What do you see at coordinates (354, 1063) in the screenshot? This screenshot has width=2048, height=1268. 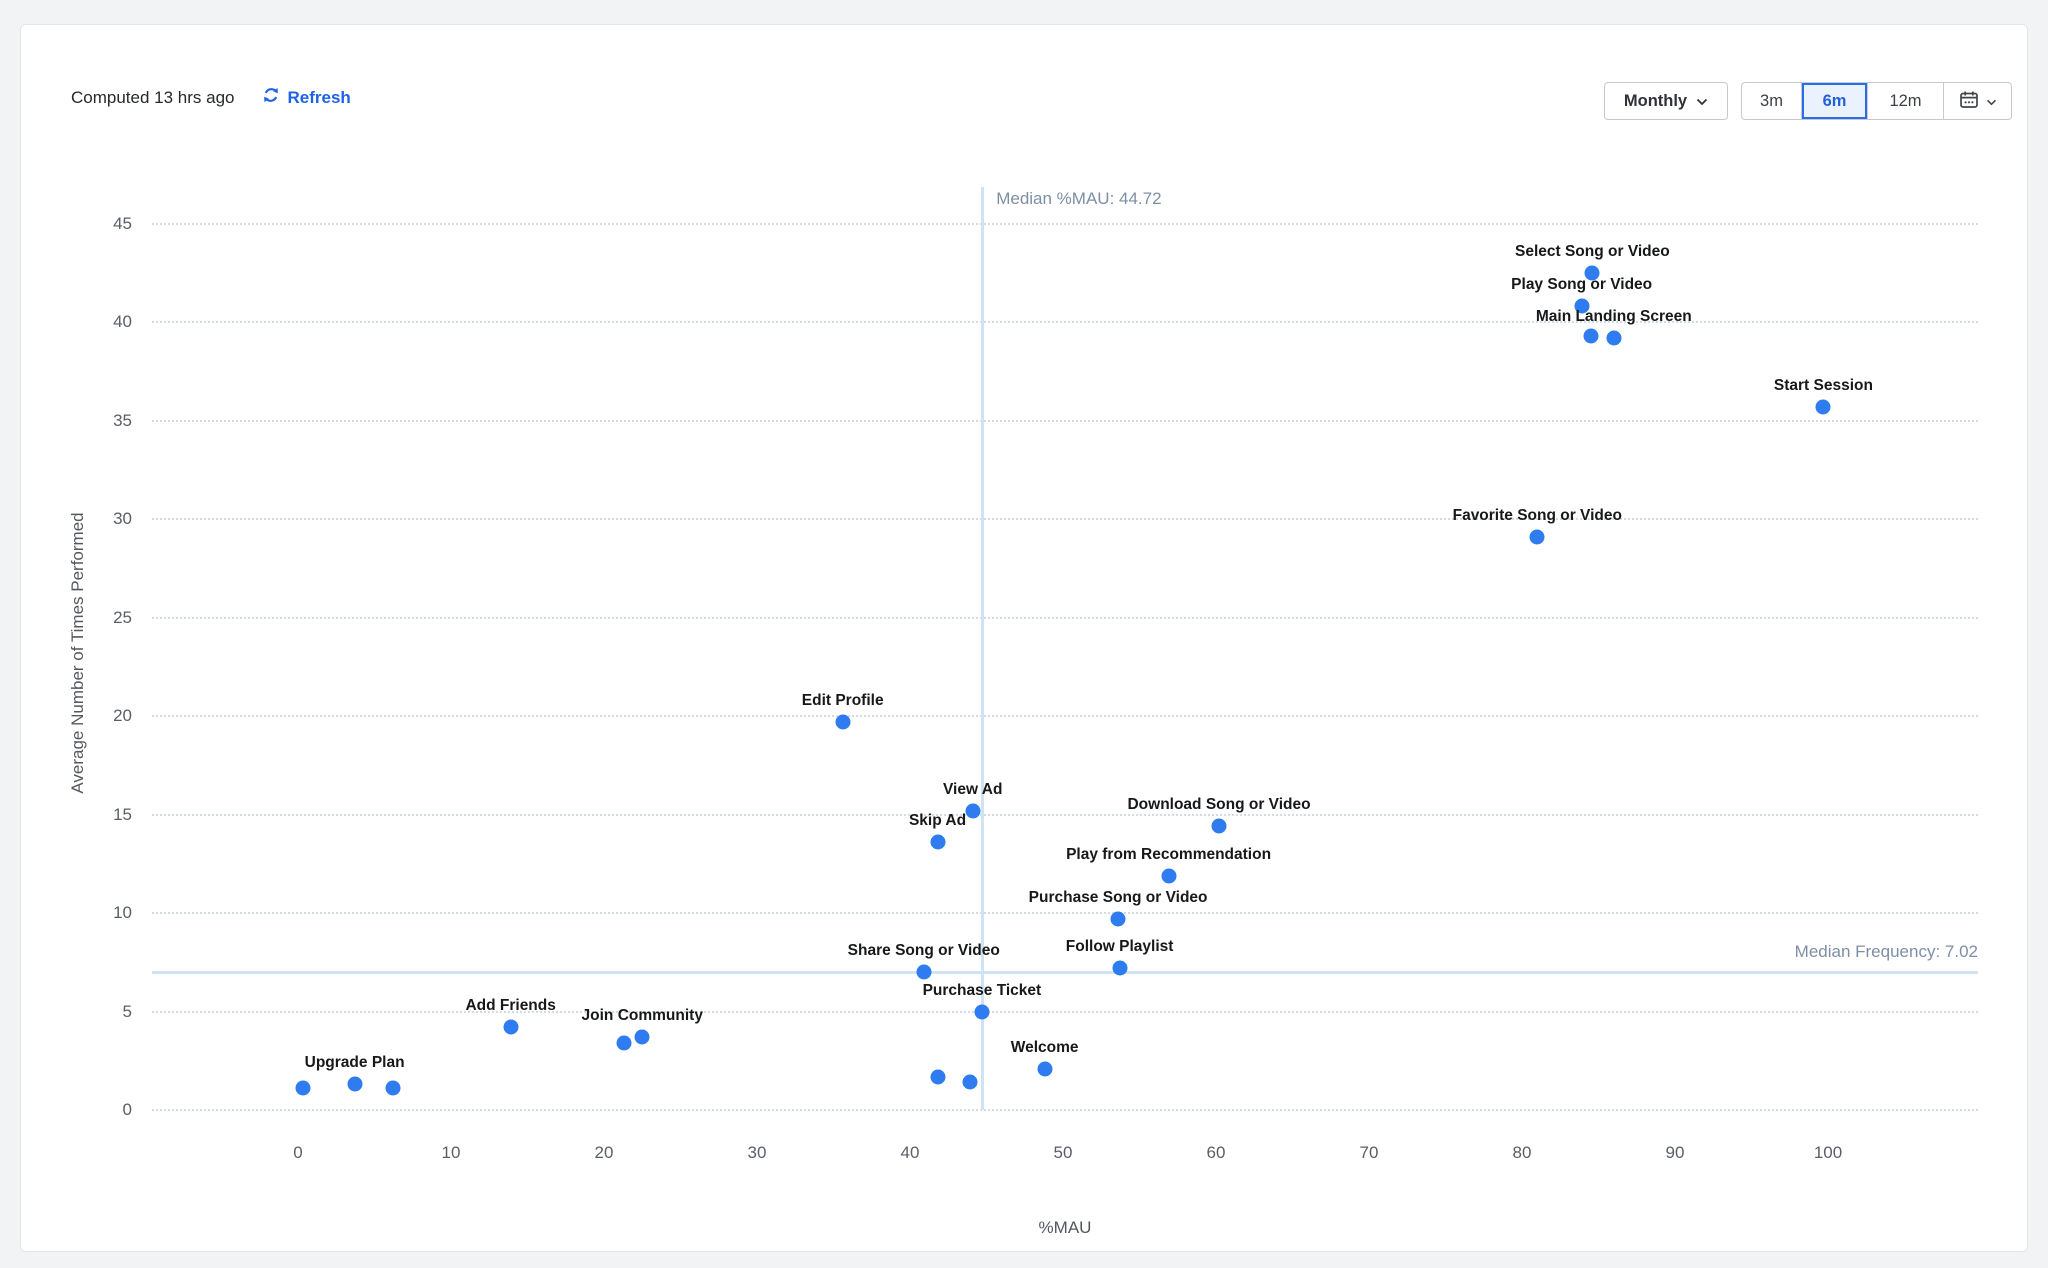 I see `point-label: Upgrade Plan` at bounding box center [354, 1063].